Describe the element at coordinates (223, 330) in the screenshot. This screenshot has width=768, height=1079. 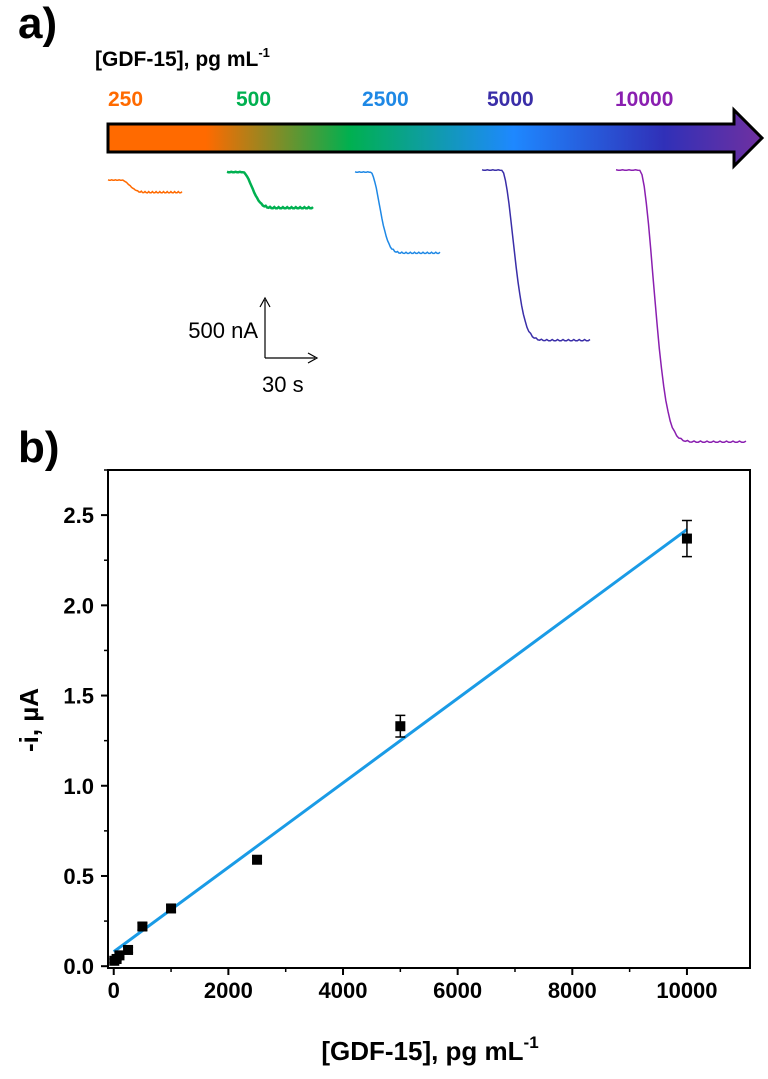
I see `scale-current-label: 500 nA` at that location.